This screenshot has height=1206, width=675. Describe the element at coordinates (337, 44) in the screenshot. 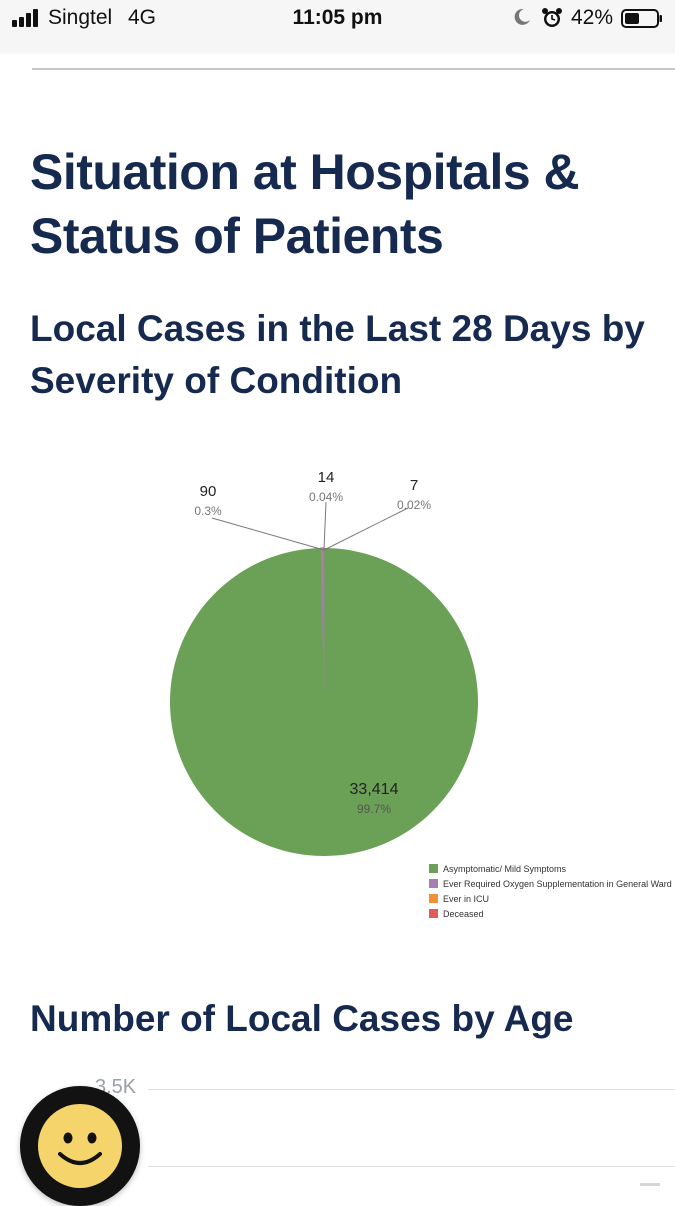

I see `browser-toolbar` at that location.